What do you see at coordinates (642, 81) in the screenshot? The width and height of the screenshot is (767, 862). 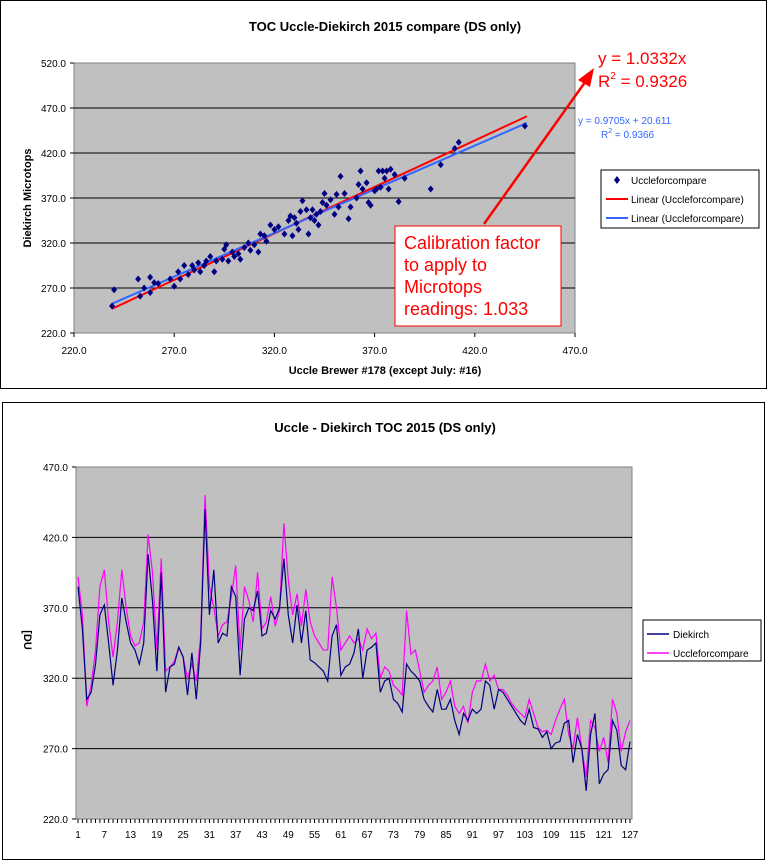 I see `red-trend-r2: R2 = 0.9326` at bounding box center [642, 81].